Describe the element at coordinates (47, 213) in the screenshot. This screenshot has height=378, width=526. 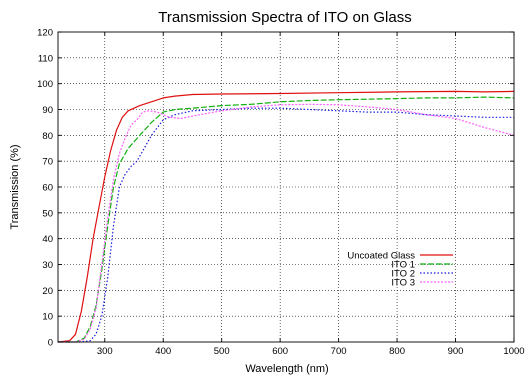
I see `y-tick-label: 50` at that location.